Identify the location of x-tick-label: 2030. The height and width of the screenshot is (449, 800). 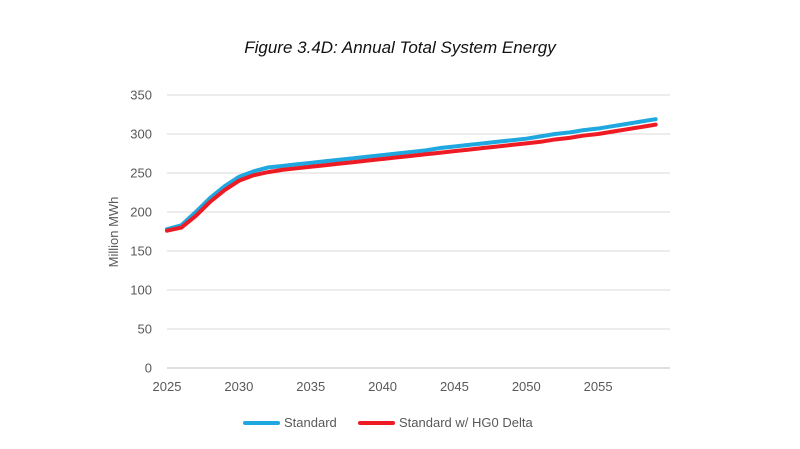
(238, 386).